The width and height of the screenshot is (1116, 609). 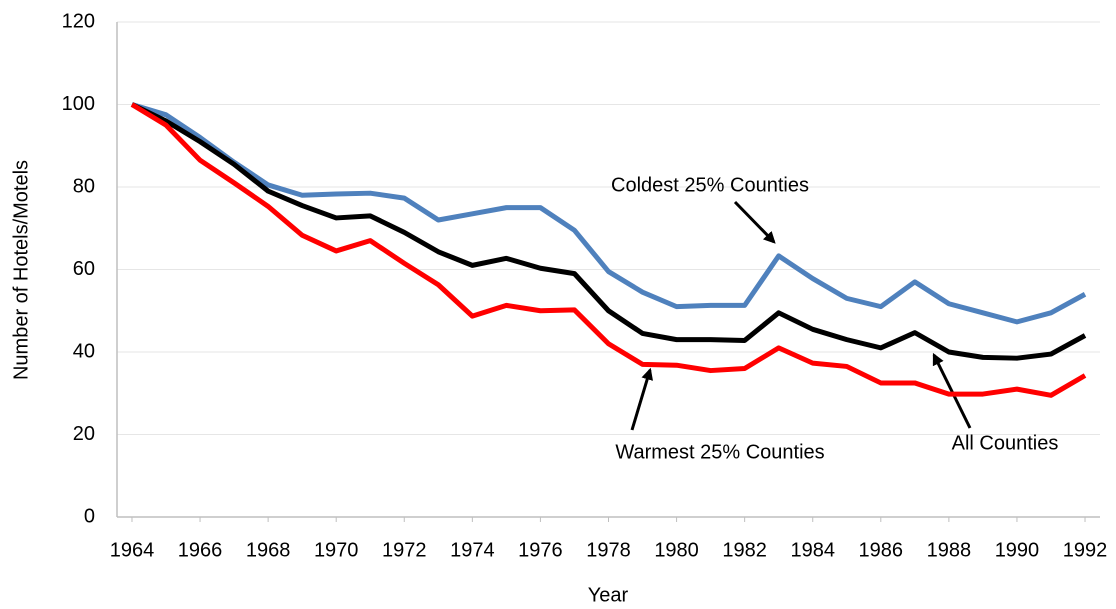 I want to click on x-tick-label: 1974, so click(x=472, y=550).